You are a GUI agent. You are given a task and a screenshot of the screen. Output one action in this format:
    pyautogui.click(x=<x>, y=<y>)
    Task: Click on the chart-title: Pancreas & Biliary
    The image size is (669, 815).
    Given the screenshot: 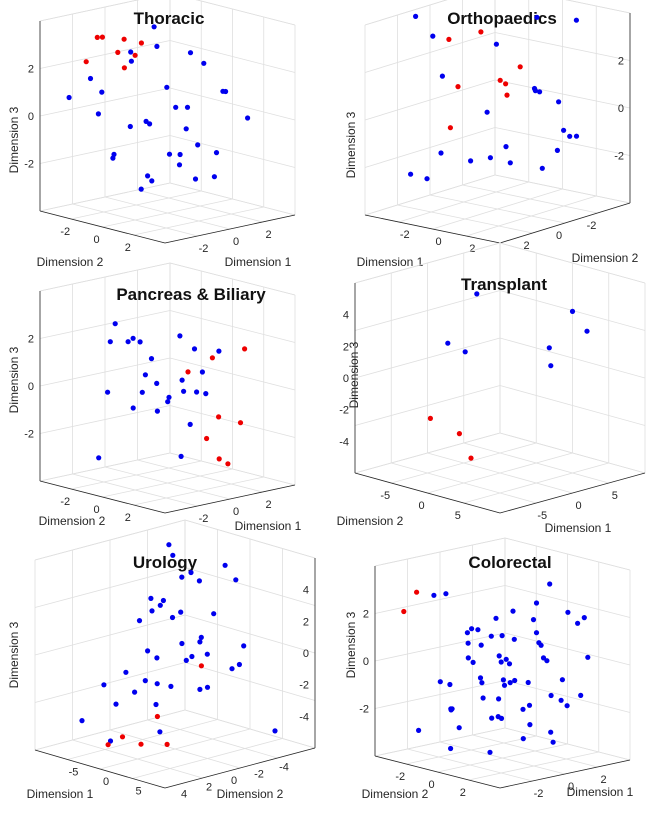 What is the action you would take?
    pyautogui.click(x=191, y=294)
    